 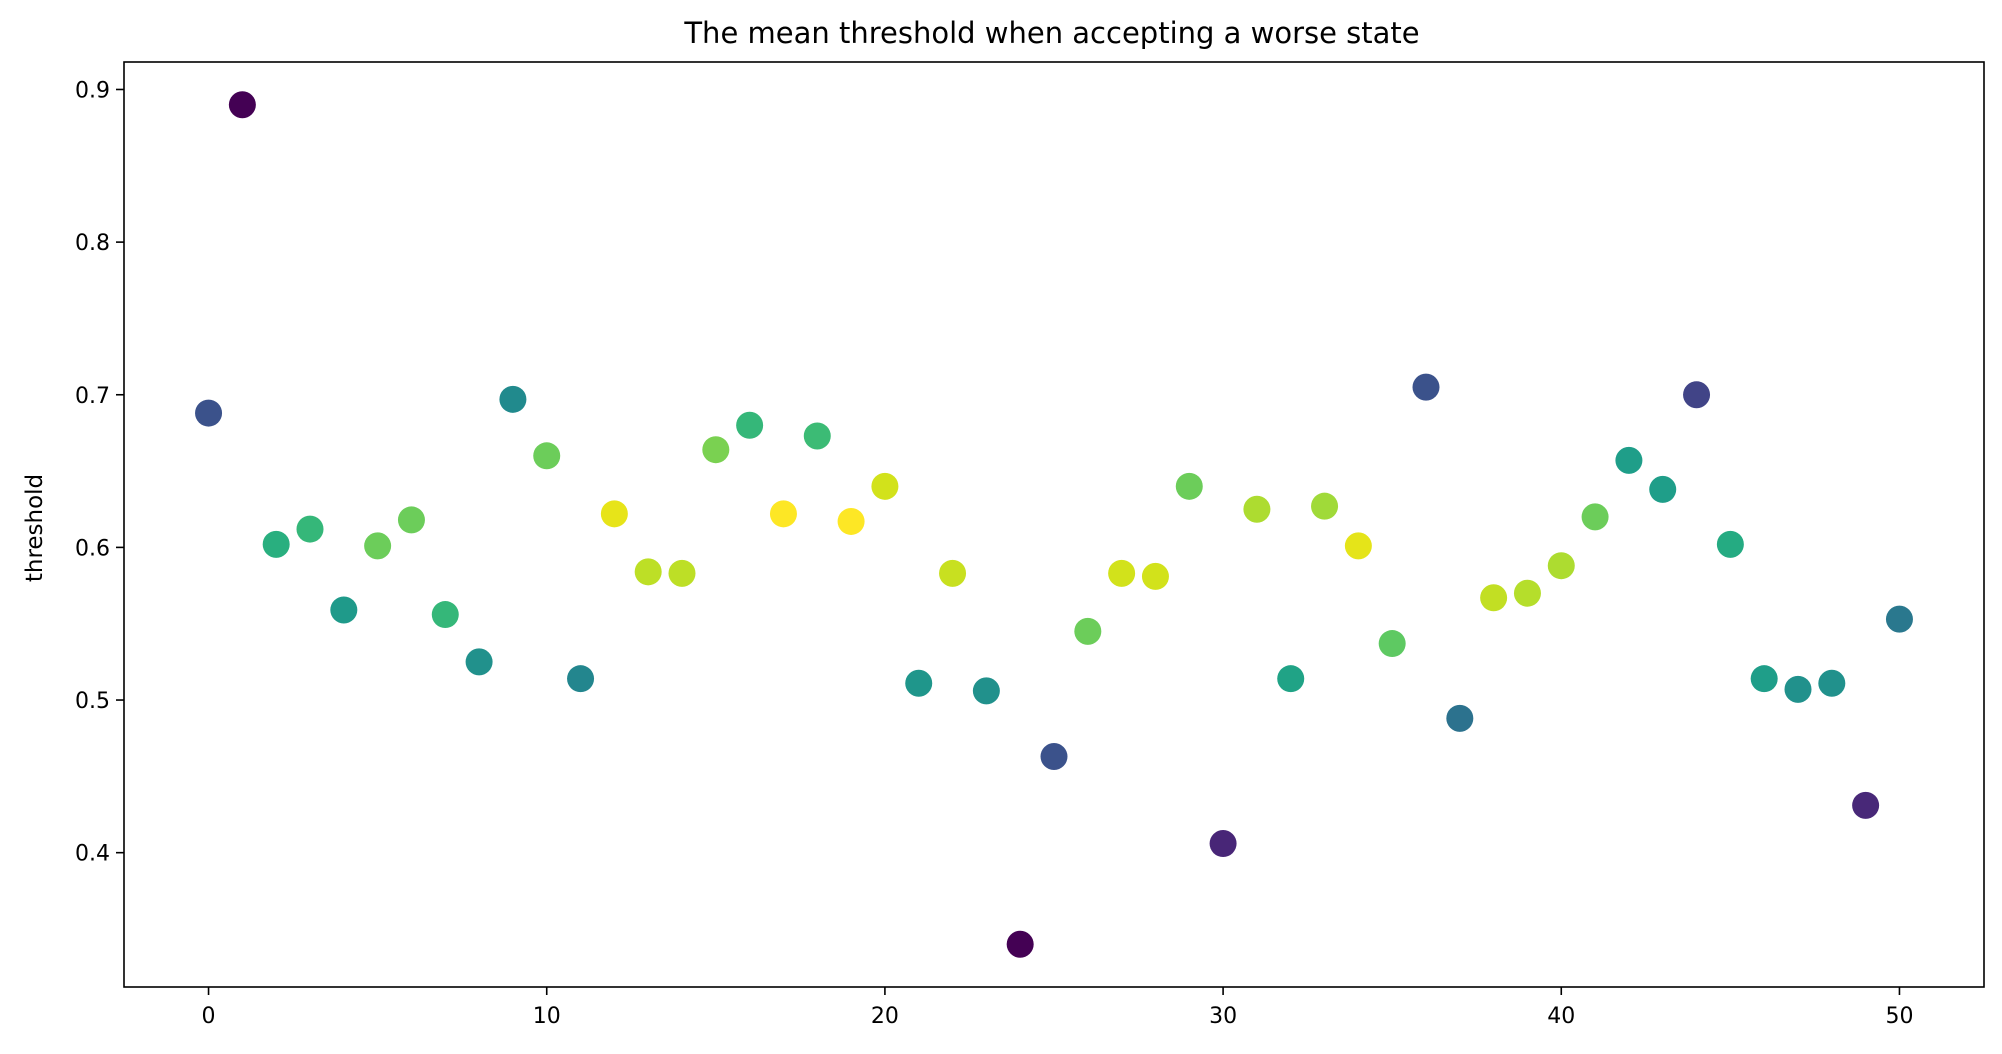 What do you see at coordinates (1899, 1016) in the screenshot?
I see `x-tick-label-5: 50` at bounding box center [1899, 1016].